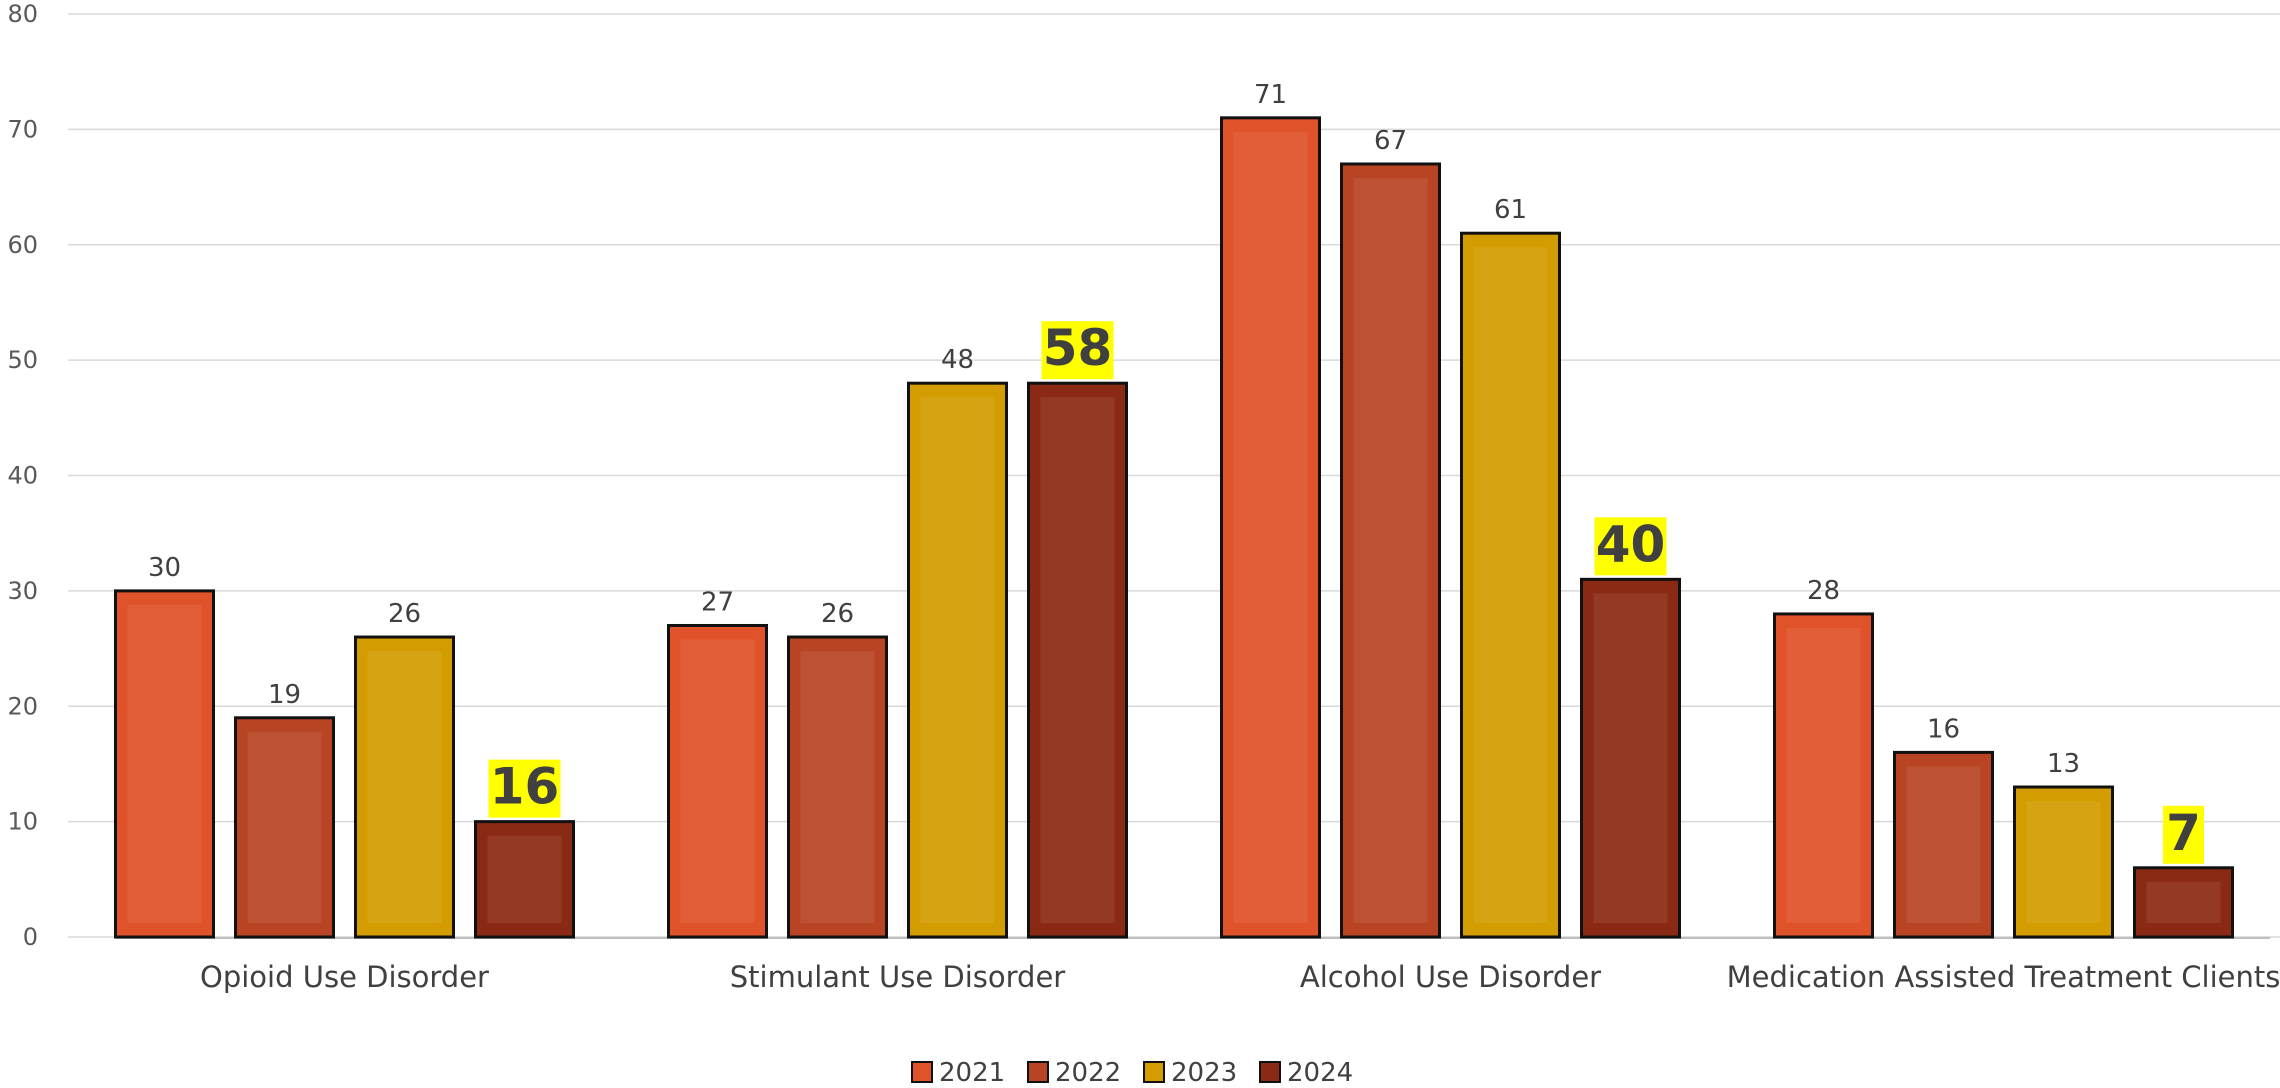  Describe the element at coordinates (164, 568) in the screenshot. I see `data-label: 30` at that location.